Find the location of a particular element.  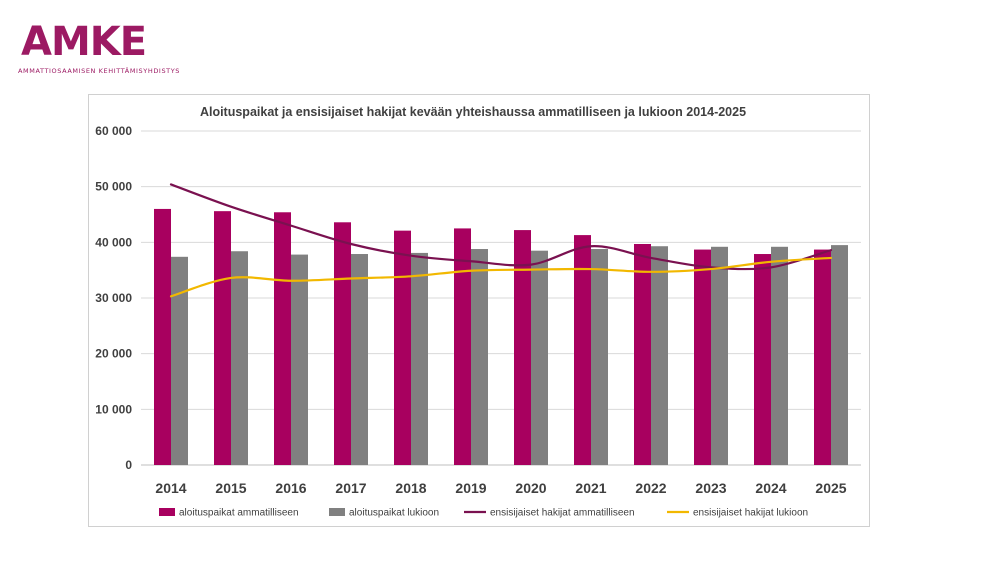

x-tick-label: 2025 is located at coordinates (830, 488).